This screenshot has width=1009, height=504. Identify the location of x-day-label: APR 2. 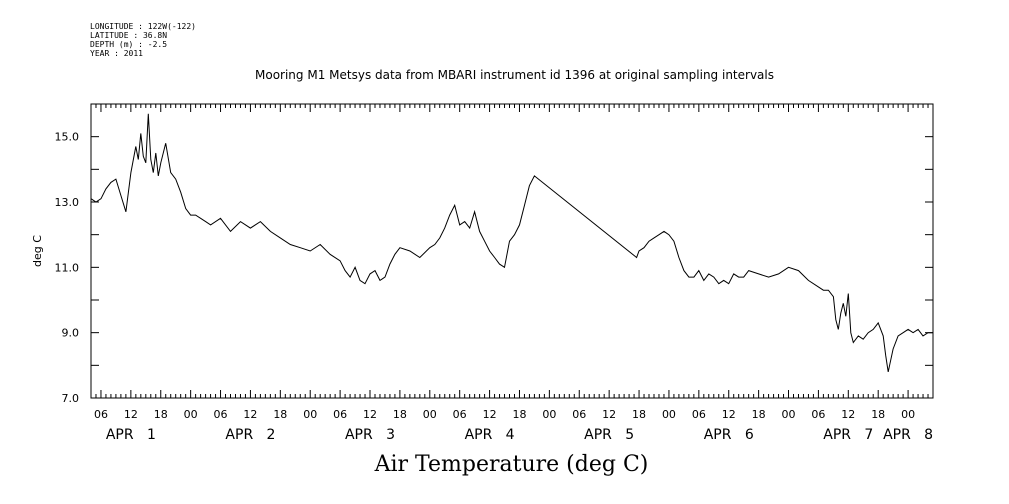
(250, 435).